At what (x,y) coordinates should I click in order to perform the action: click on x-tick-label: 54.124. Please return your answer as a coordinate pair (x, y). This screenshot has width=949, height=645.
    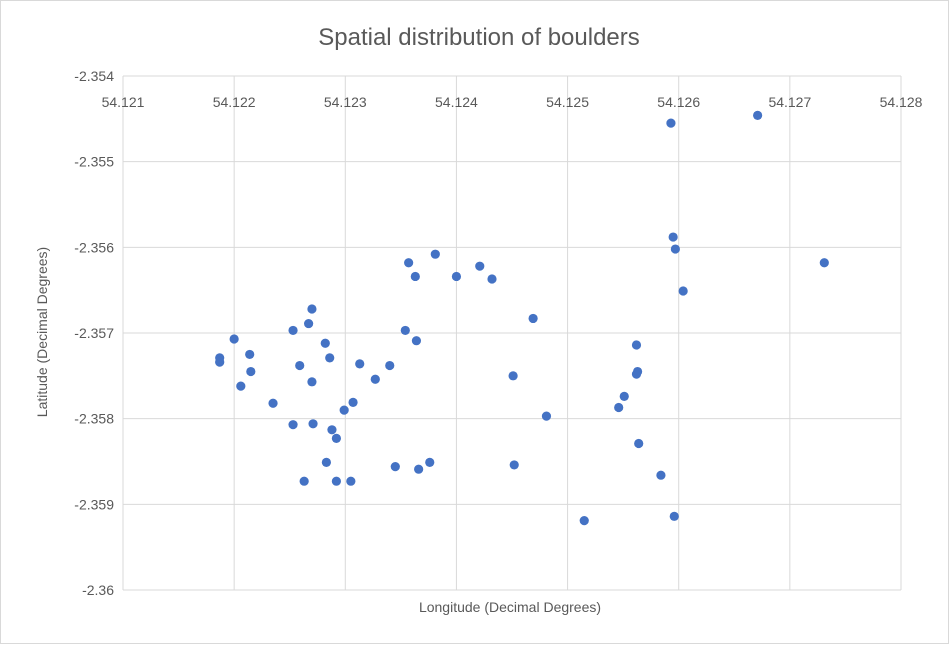
    Looking at the image, I should click on (456, 102).